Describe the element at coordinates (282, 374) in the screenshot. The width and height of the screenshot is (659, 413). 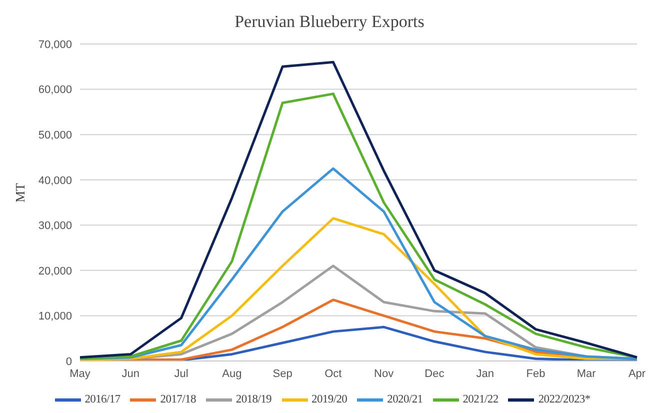
I see `x-tick-label: Sep` at that location.